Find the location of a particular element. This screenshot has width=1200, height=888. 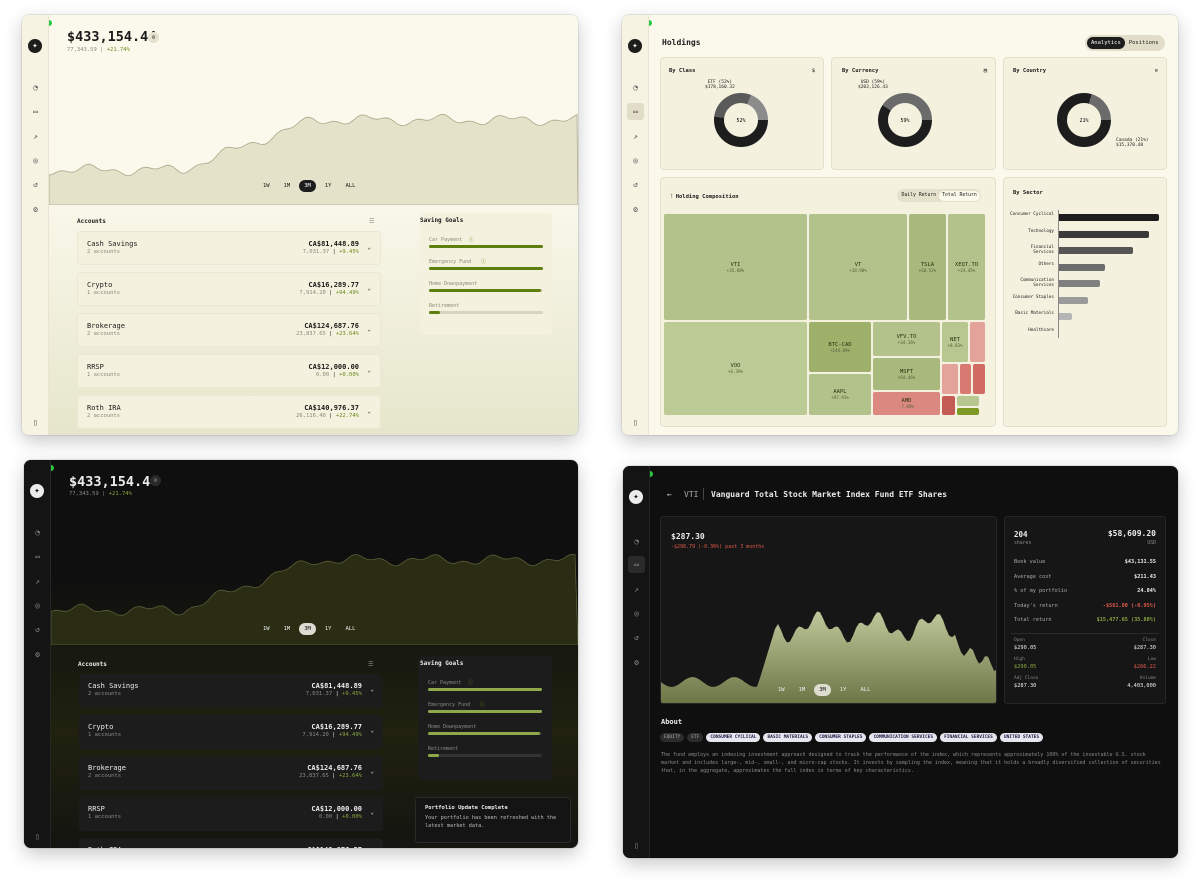

tag-pill: COMMUNICATION SERVICES is located at coordinates (903, 737).